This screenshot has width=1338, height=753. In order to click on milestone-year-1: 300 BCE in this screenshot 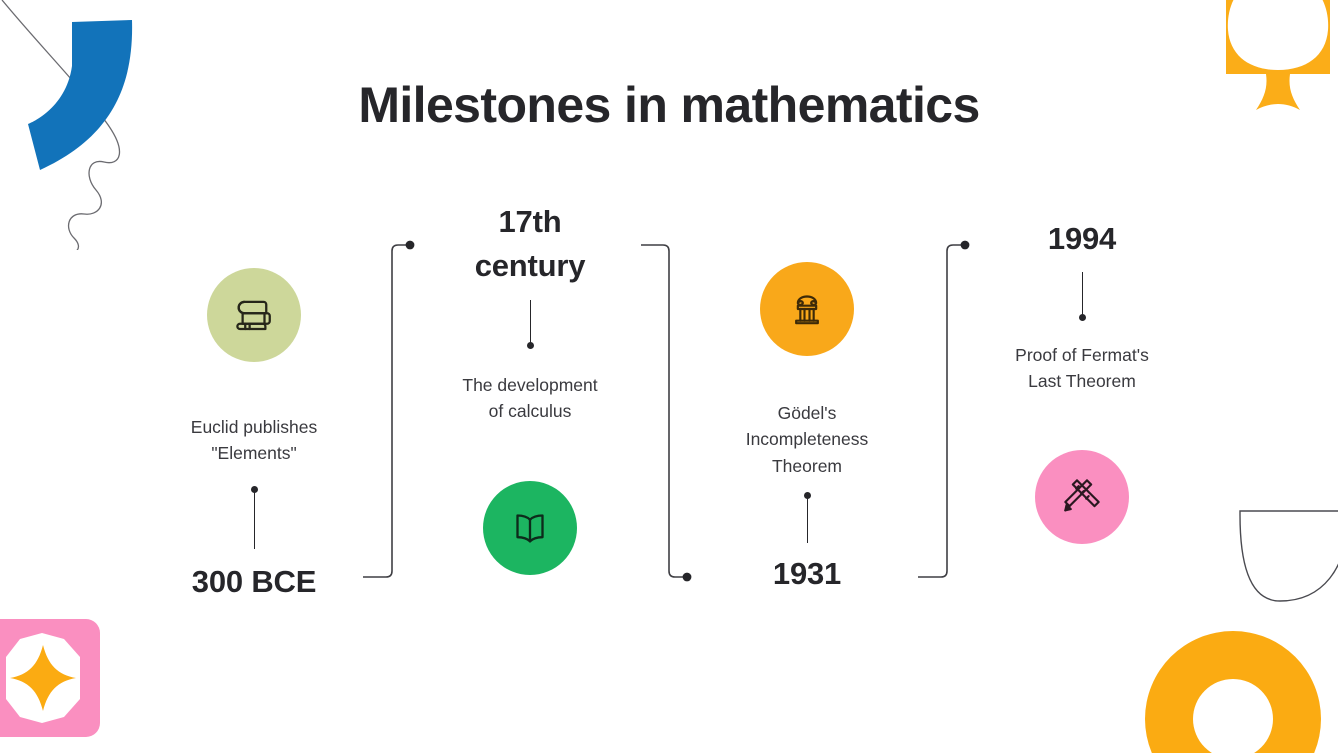, I will do `click(254, 581)`.